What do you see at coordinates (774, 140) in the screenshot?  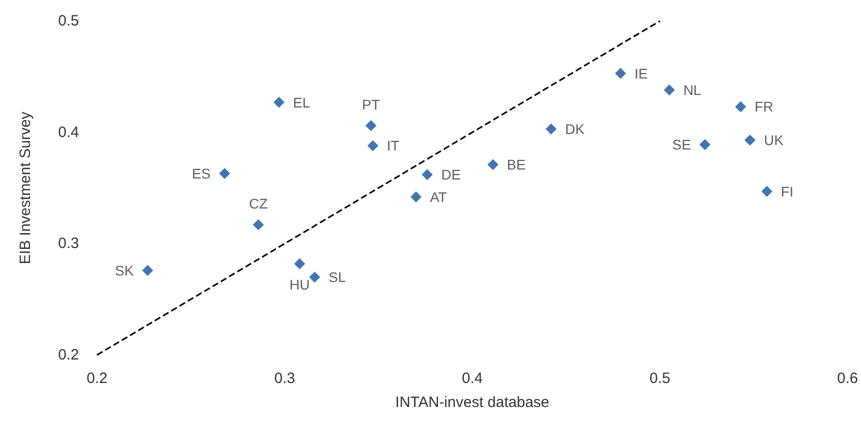 I see `annotation: UK` at bounding box center [774, 140].